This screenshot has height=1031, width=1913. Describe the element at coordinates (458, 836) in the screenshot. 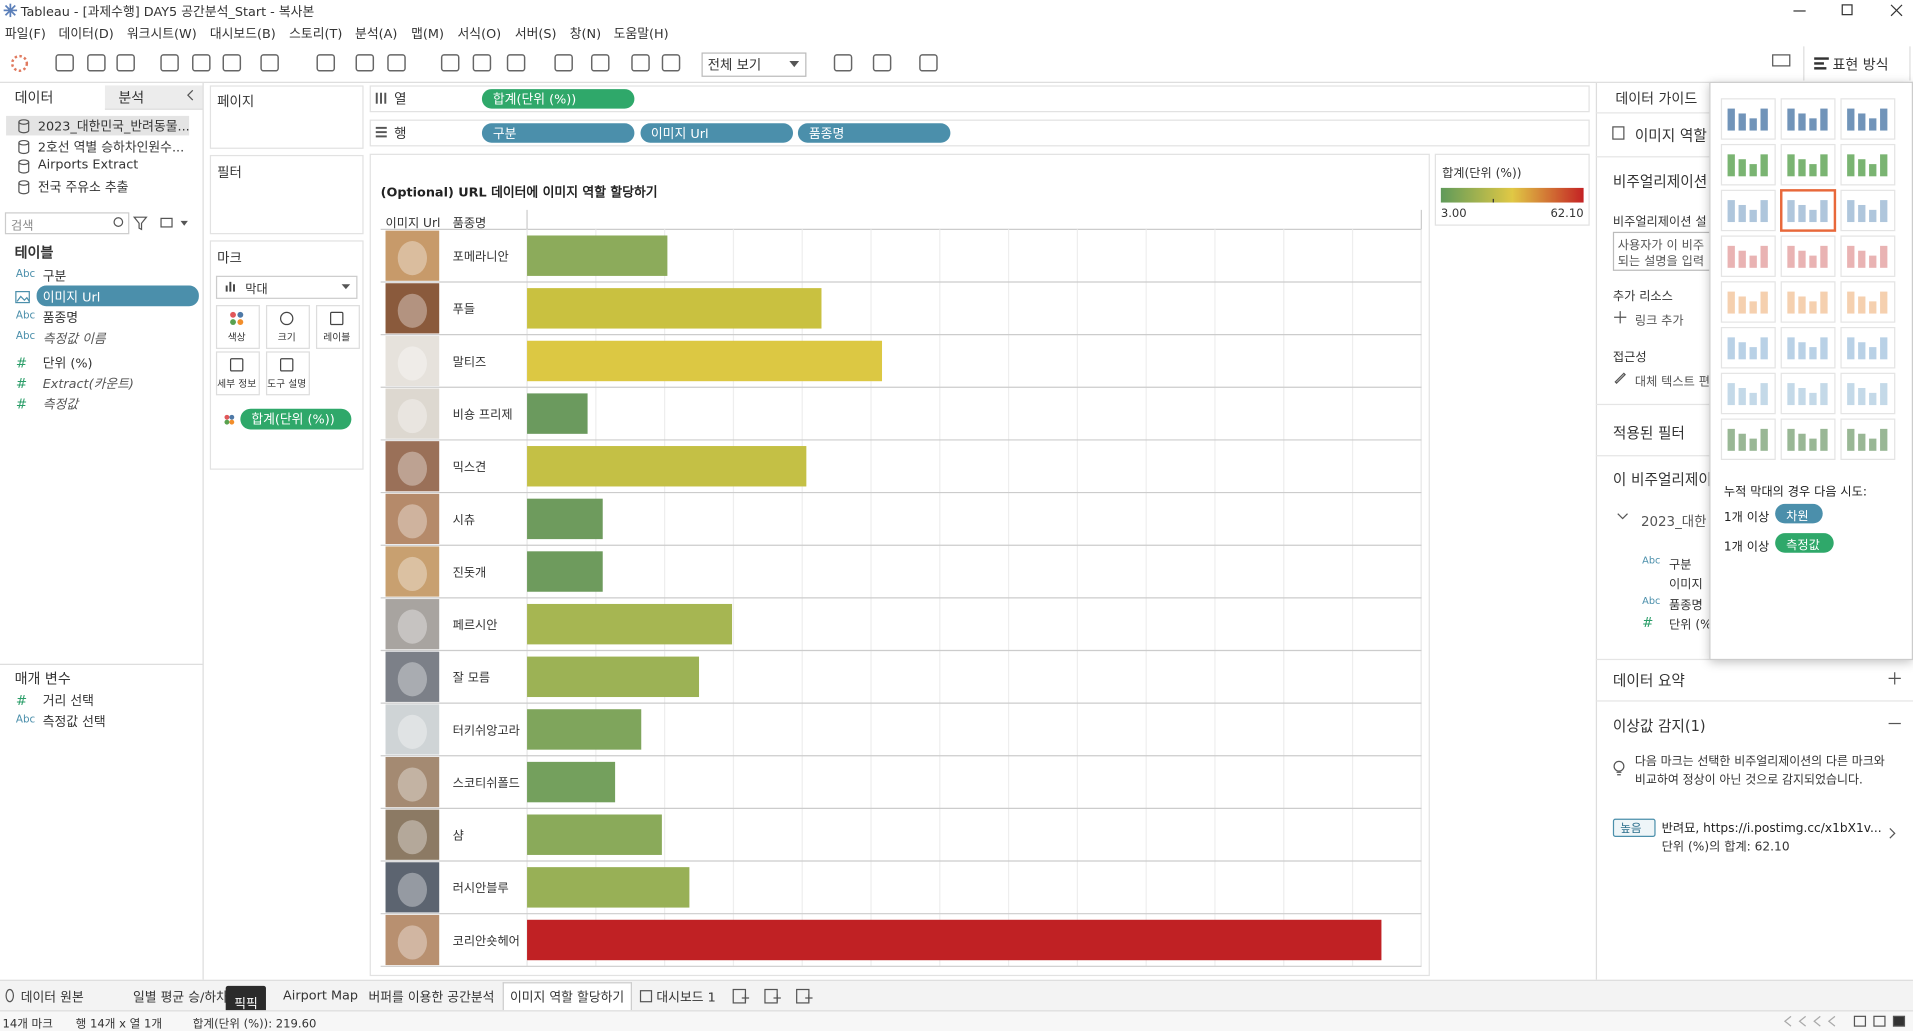

I see `category-label: 샴` at that location.